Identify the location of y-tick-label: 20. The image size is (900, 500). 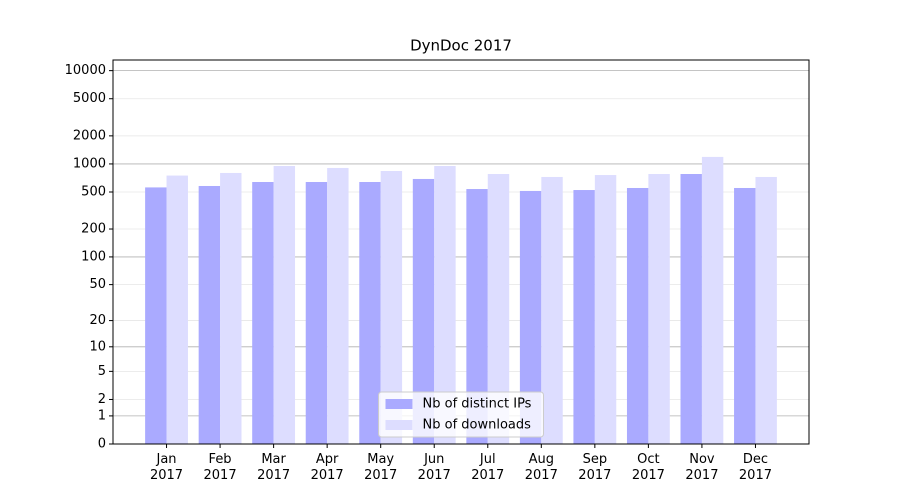
(97, 320).